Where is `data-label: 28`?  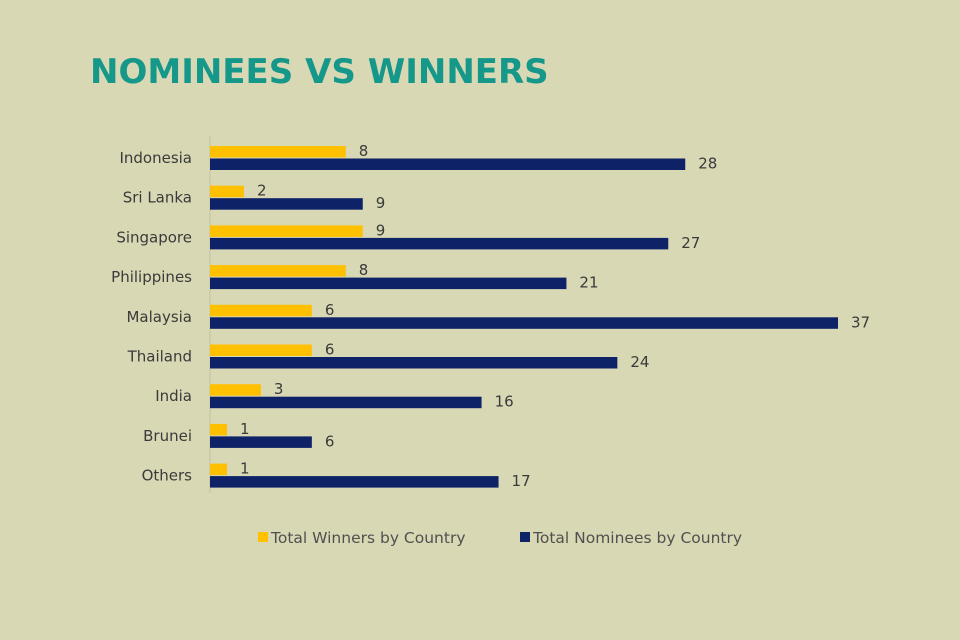
data-label: 28 is located at coordinates (707, 164).